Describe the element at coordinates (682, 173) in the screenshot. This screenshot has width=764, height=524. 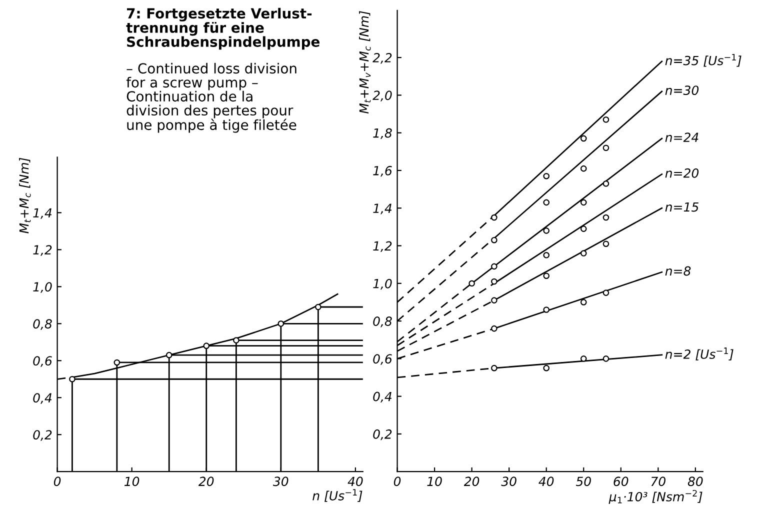
I see `series-label: n=20` at that location.